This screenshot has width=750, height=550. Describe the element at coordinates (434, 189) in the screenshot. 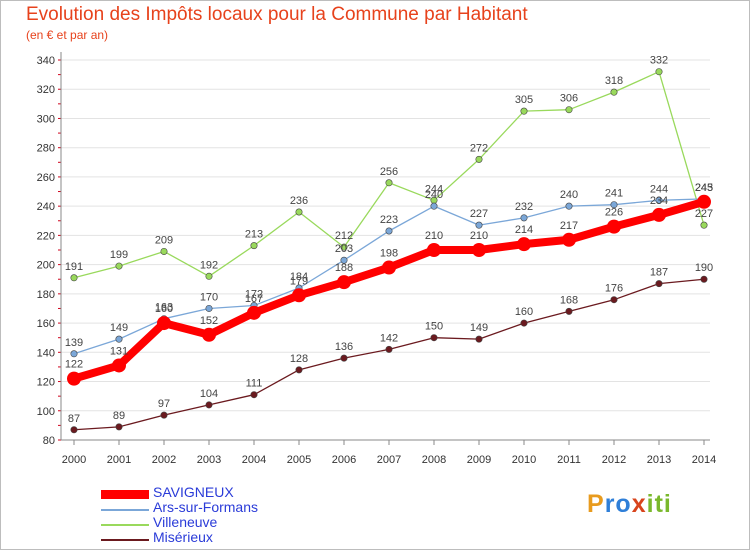

I see `data-label: 244` at that location.